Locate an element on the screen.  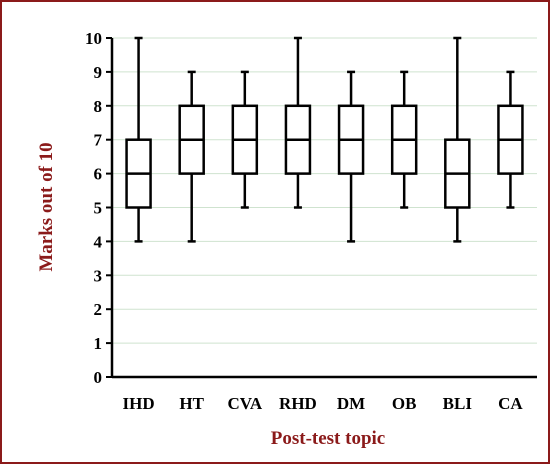
x-axis-title: Post-test topic is located at coordinates (328, 438).